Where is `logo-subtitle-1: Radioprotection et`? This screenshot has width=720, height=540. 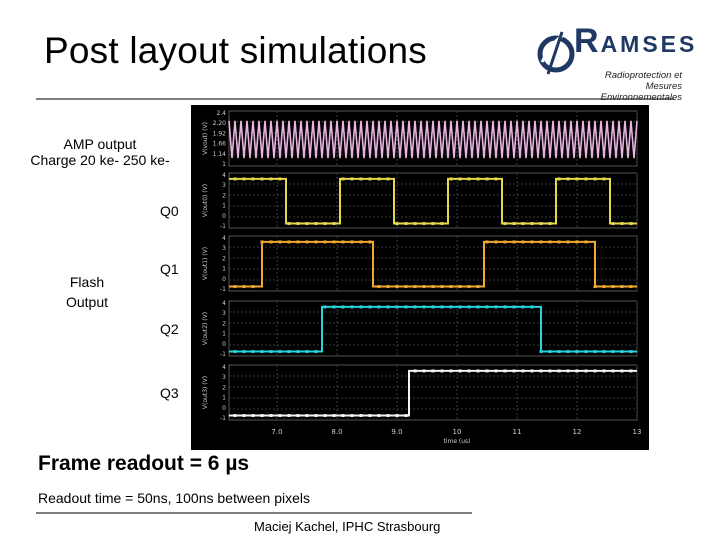 logo-subtitle-1: Radioprotection et is located at coordinates (643, 75).